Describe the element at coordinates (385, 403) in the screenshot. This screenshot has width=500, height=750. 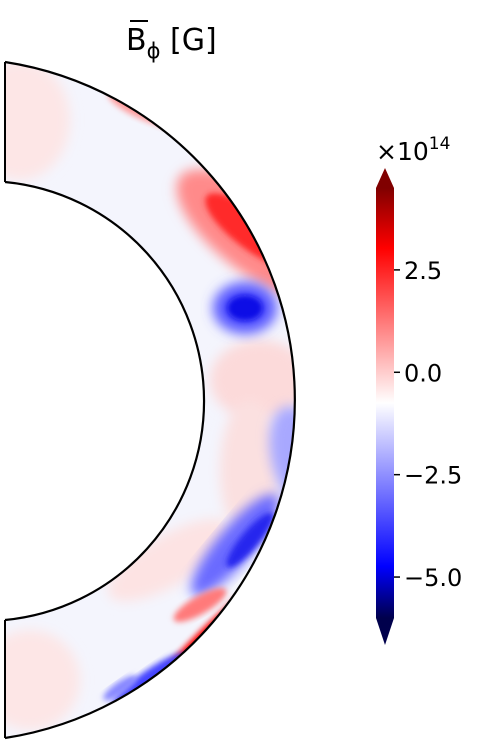
I see `colorbar-body` at that location.